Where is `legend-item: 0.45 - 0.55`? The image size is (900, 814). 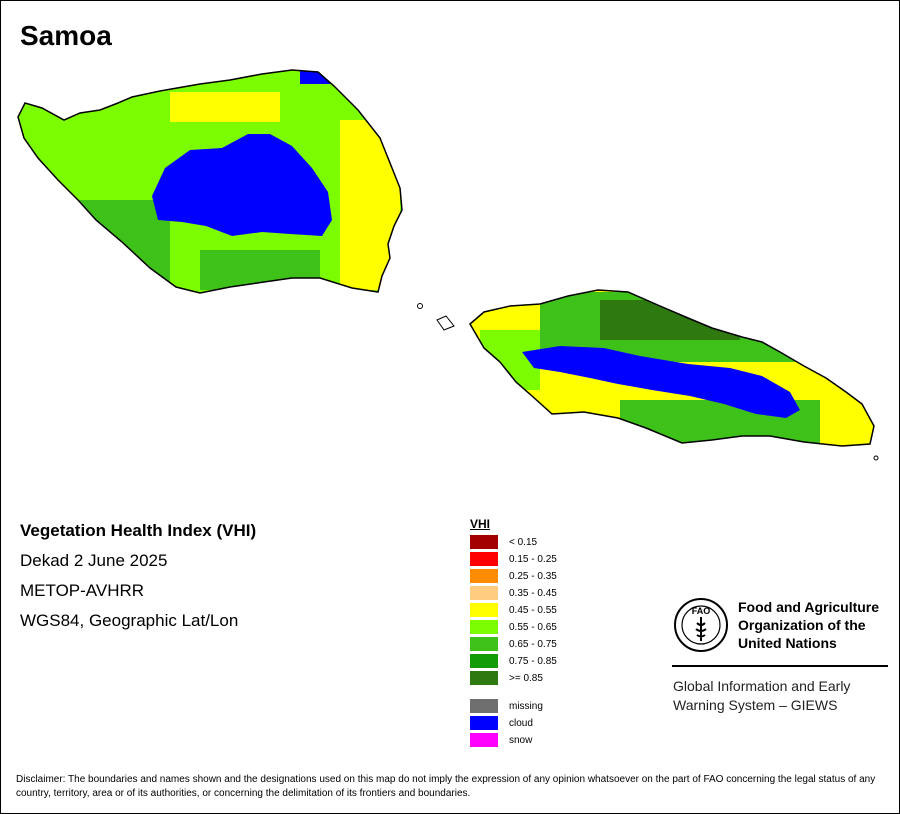
legend-item: 0.45 - 0.55 is located at coordinates (513, 610).